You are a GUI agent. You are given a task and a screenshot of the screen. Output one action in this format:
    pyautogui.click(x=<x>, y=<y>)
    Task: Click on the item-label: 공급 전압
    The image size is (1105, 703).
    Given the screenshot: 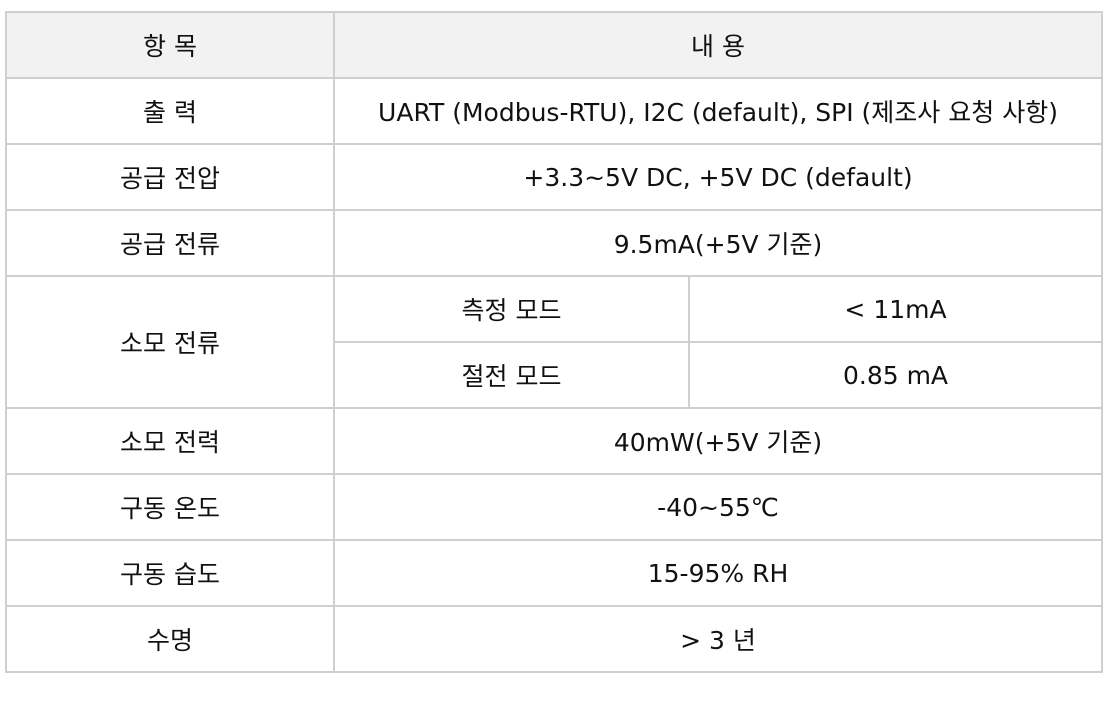 What is the action you would take?
    pyautogui.click(x=170, y=177)
    